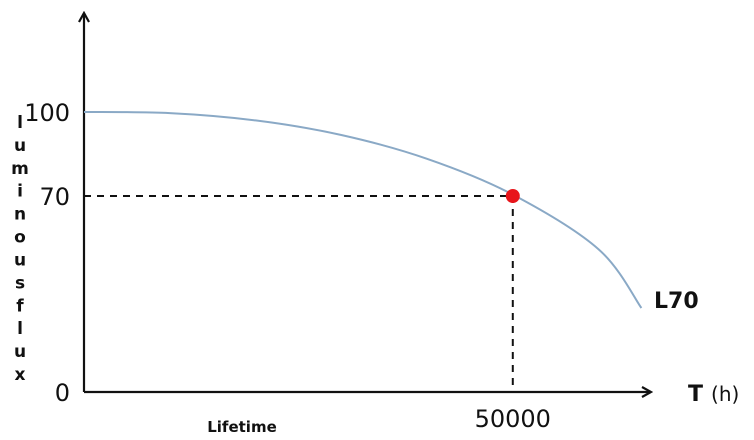 The image size is (754, 440). What do you see at coordinates (20, 215) in the screenshot?
I see `y-axis-label-letter: n` at bounding box center [20, 215].